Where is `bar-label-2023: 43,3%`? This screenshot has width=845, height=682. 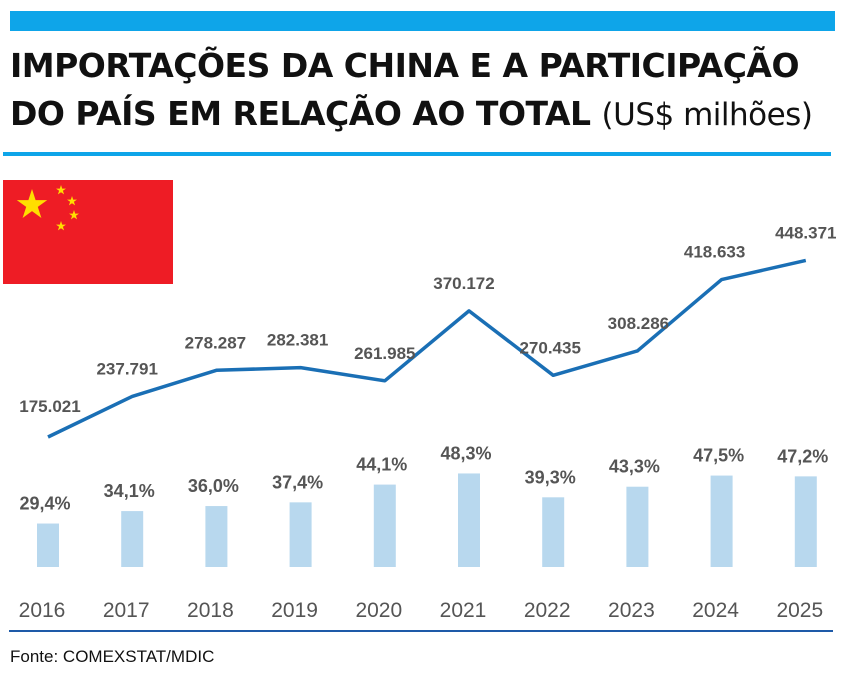
bar-label-2023: 43,3% is located at coordinates (634, 467).